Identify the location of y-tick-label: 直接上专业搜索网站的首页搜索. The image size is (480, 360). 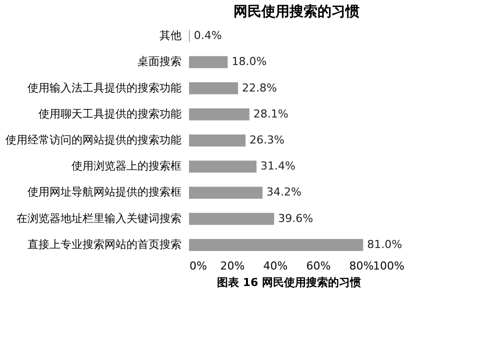
(105, 244).